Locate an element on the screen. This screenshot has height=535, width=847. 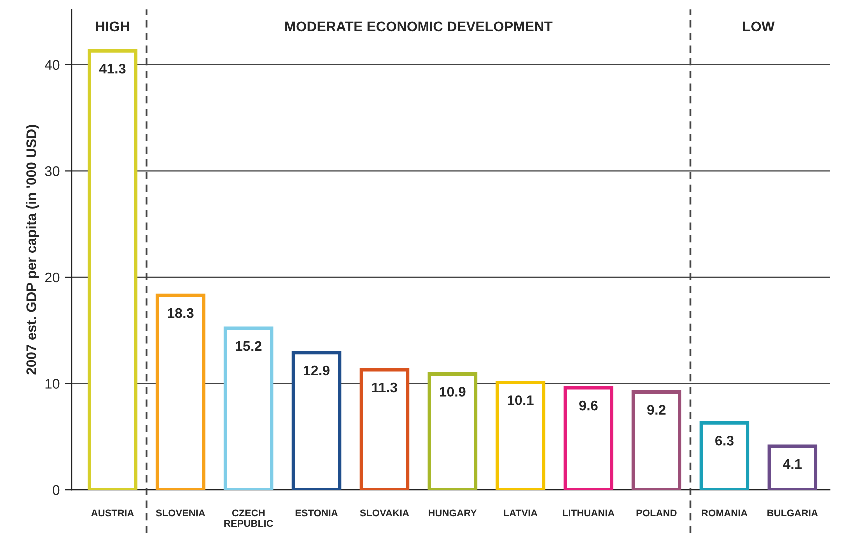
x-tick-label: POLAND is located at coordinates (656, 513).